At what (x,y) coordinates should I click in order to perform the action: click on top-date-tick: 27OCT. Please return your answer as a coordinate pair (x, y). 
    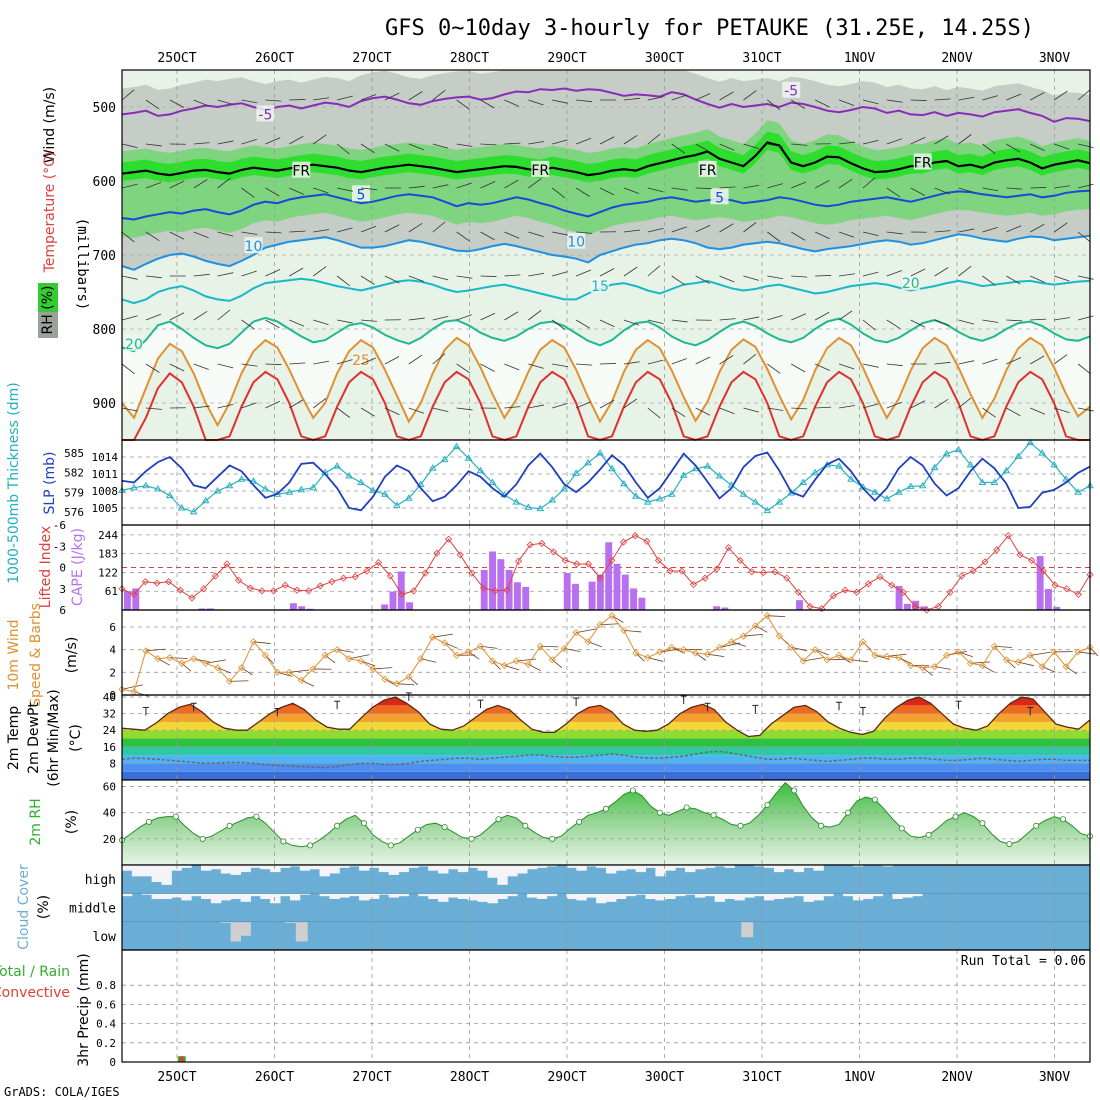
    Looking at the image, I should click on (371, 58).